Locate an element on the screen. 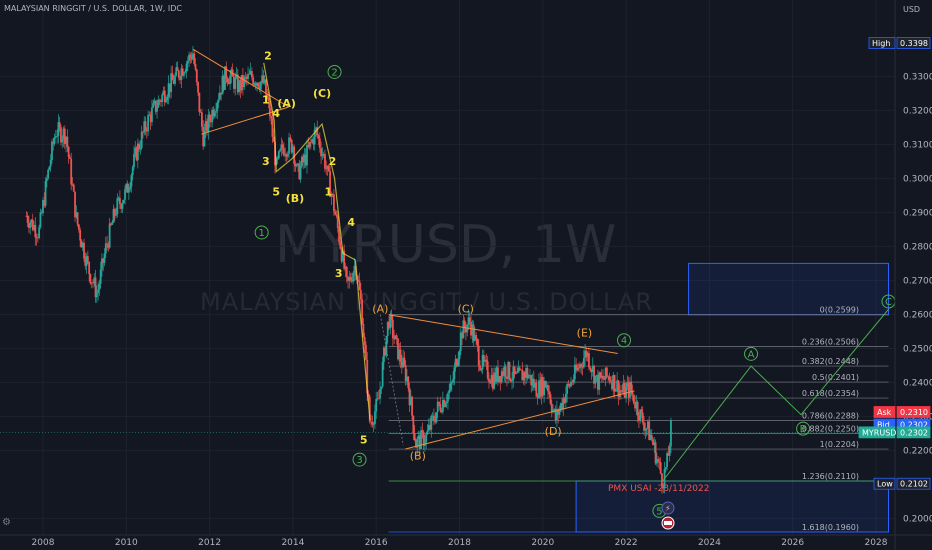  trendline is located at coordinates (240, 78).